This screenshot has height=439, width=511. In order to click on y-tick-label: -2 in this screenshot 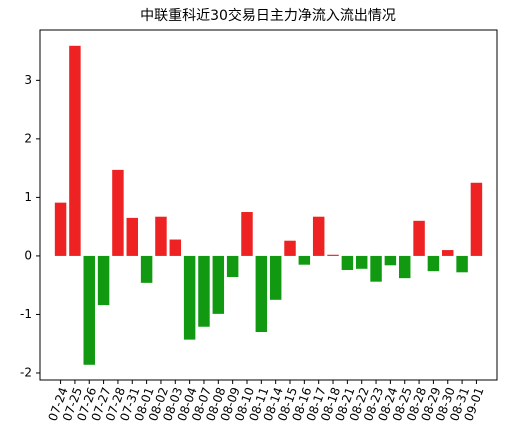, I will do `click(26, 372)`.